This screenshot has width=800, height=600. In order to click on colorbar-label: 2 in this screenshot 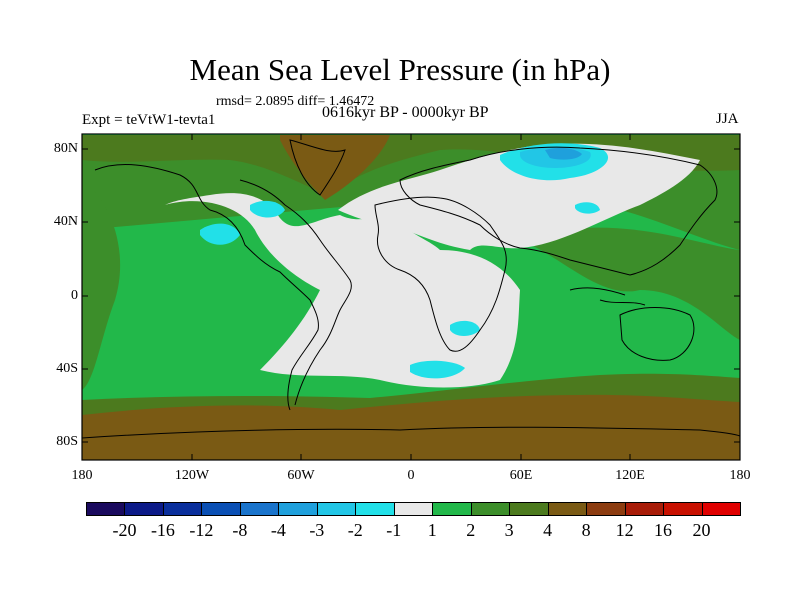, I will do `click(471, 530)`.